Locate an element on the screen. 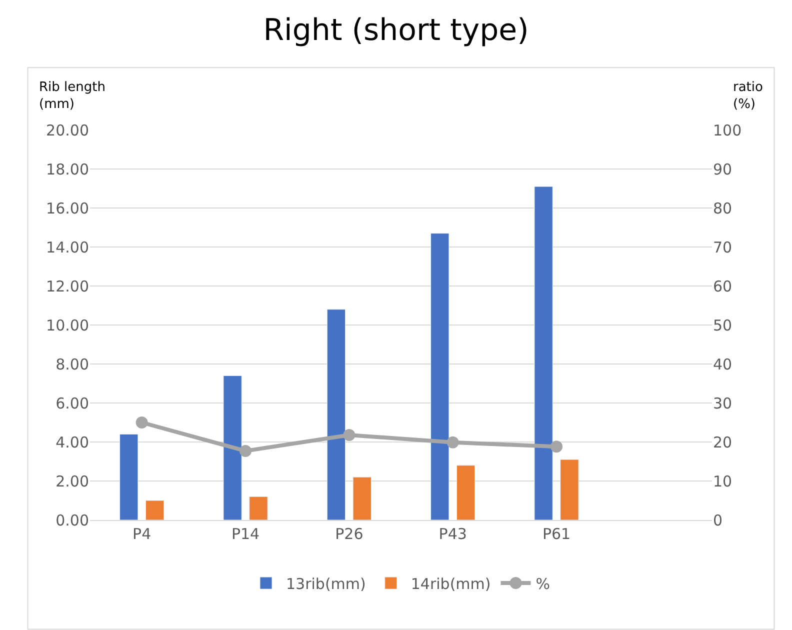 This screenshot has width=792, height=630. y-tick-label: 18.00 is located at coordinates (67, 169).